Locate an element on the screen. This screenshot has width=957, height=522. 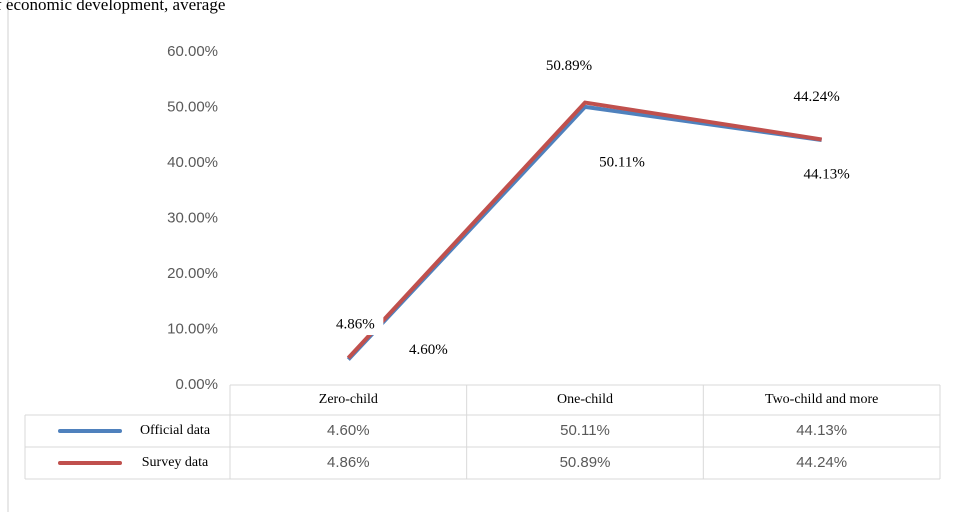
data-label: 50.11% is located at coordinates (622, 162).